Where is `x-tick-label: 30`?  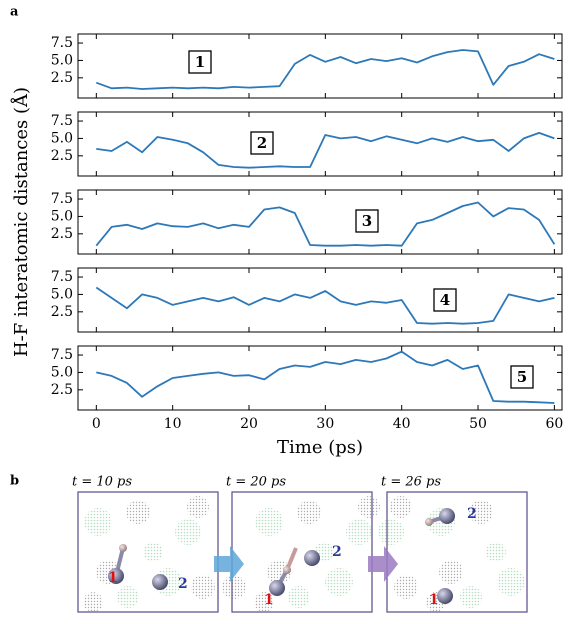 x-tick-label: 30 is located at coordinates (325, 424).